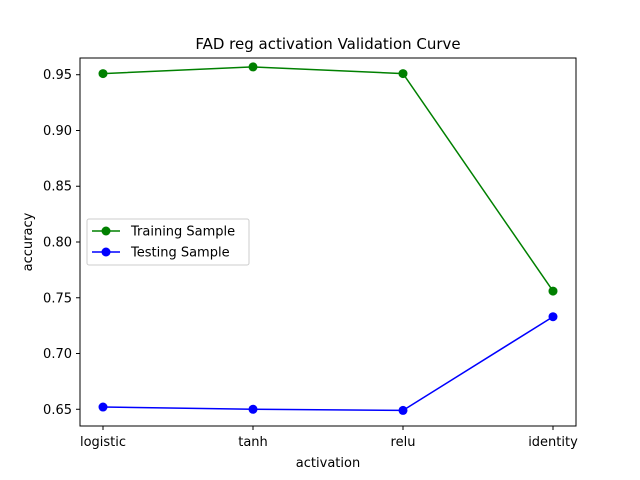  I want to click on y-tick-label: 0.90, so click(57, 131).